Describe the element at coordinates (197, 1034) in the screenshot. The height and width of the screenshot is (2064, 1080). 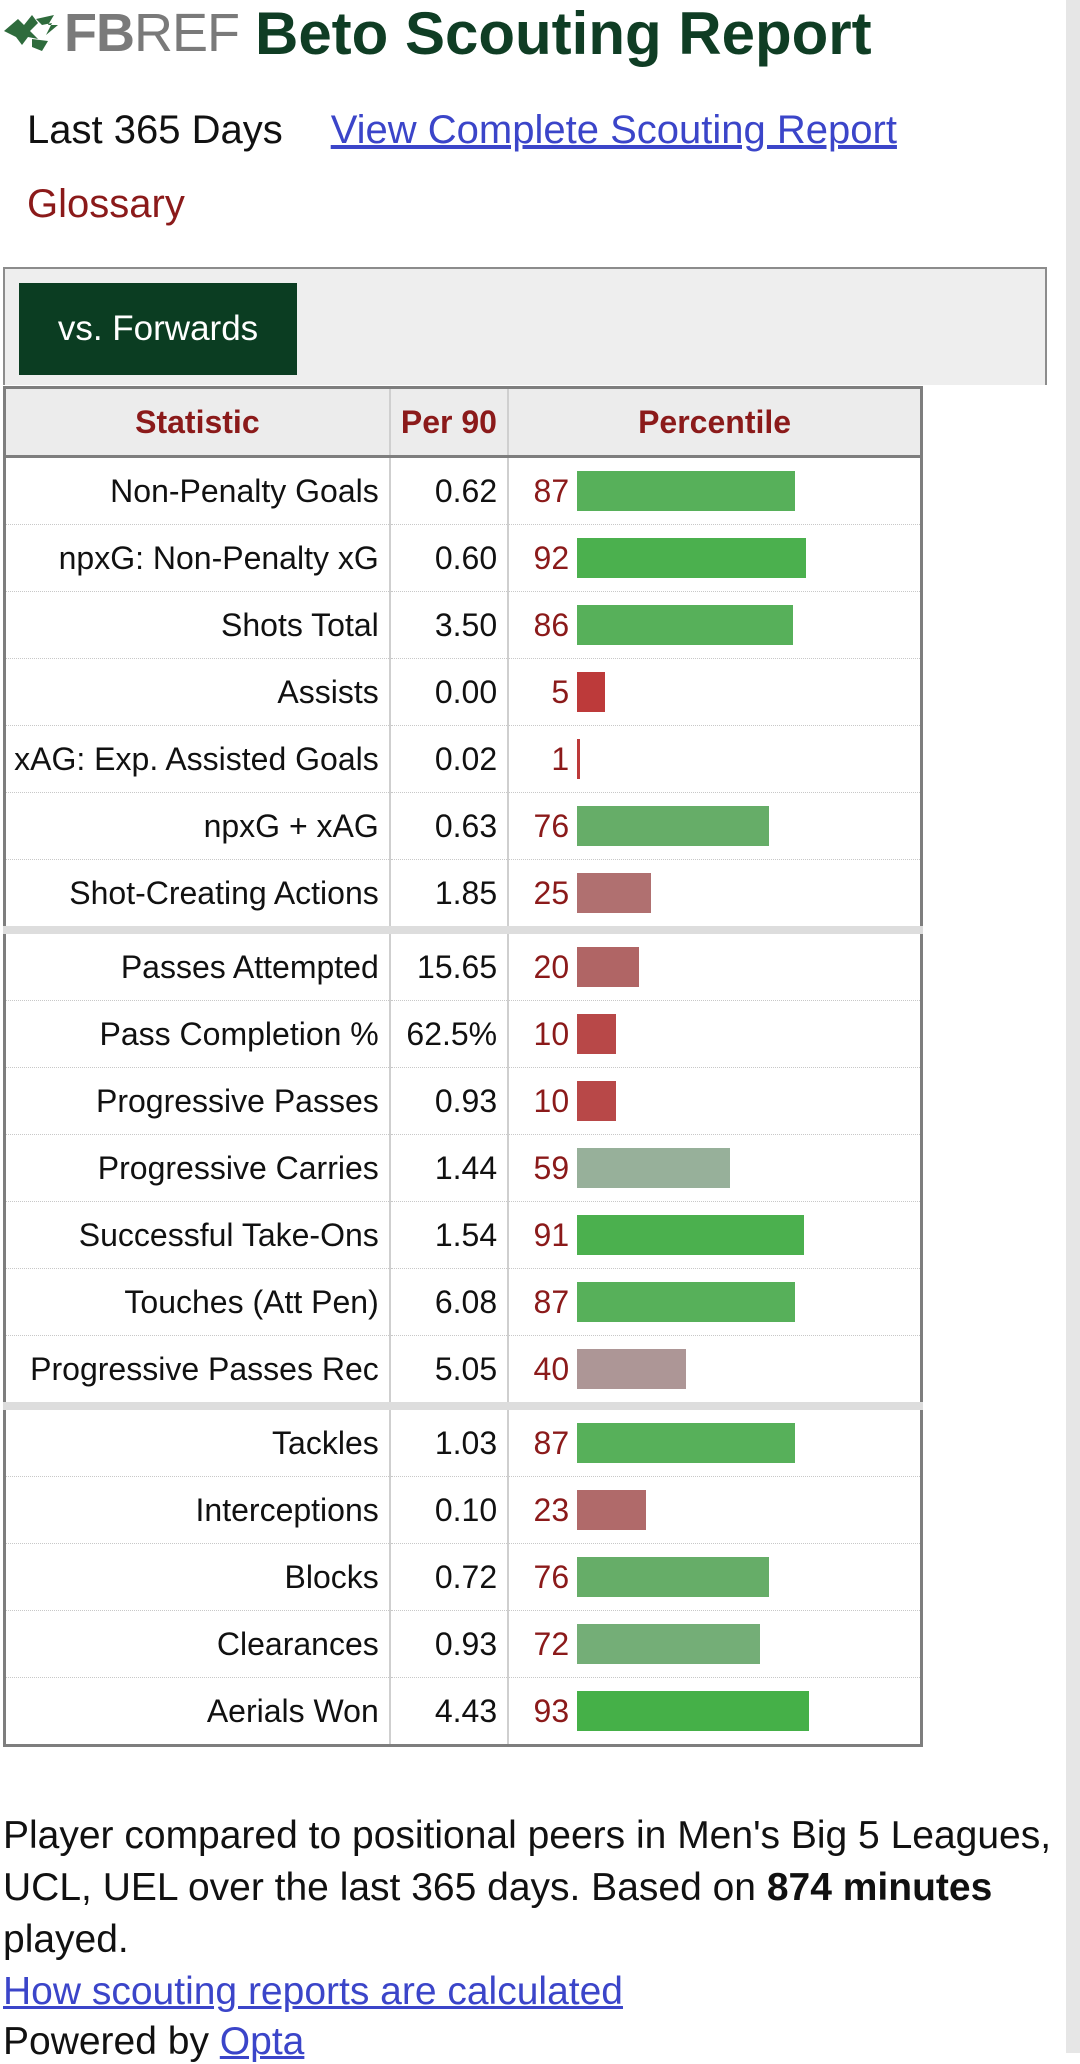
I see `stat-name-cell: Pass Completion %` at that location.